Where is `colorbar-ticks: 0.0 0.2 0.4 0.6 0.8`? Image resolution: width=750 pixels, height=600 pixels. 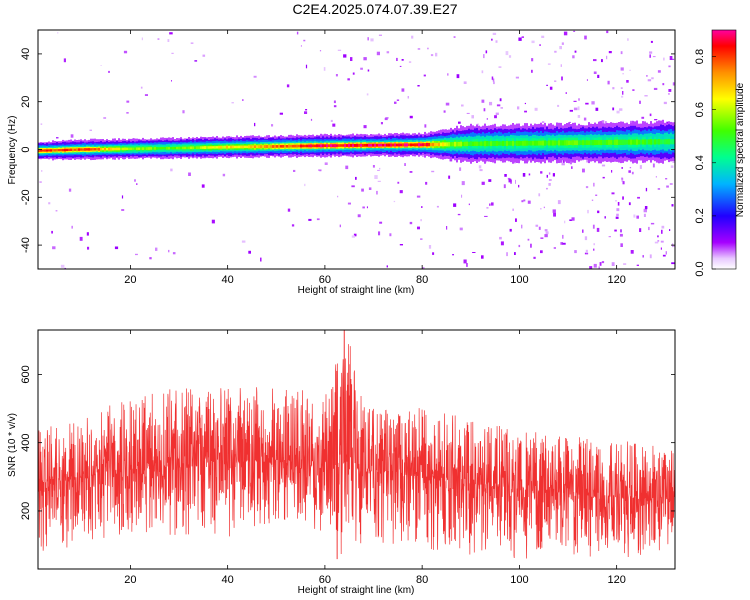
colorbar-ticks: 0.0 0.2 0.4 0.6 0.8 is located at coordinates (705, 163).